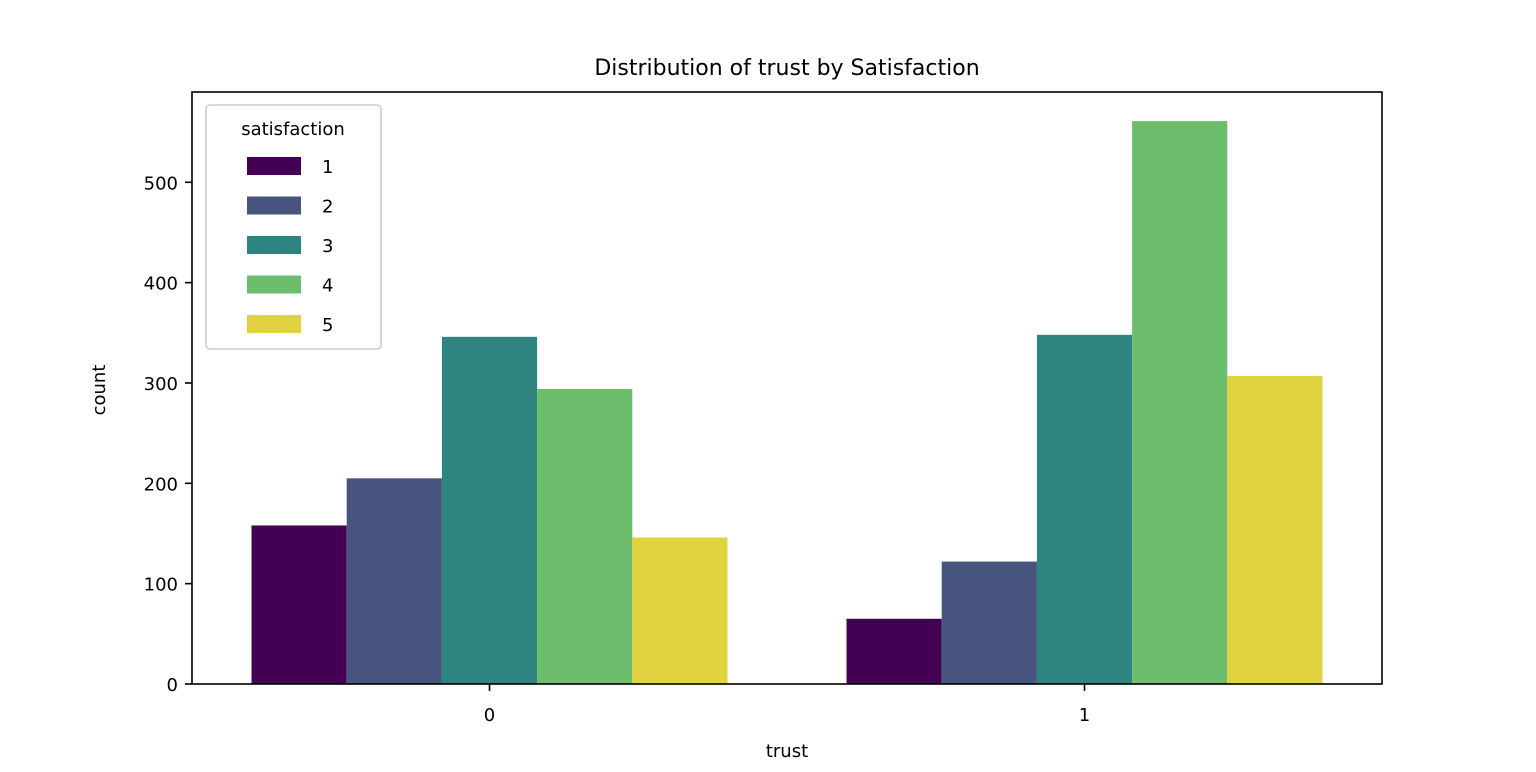 This screenshot has width=1536, height=772. Describe the element at coordinates (161, 585) in the screenshot. I see `y-tick-label: 100` at that location.